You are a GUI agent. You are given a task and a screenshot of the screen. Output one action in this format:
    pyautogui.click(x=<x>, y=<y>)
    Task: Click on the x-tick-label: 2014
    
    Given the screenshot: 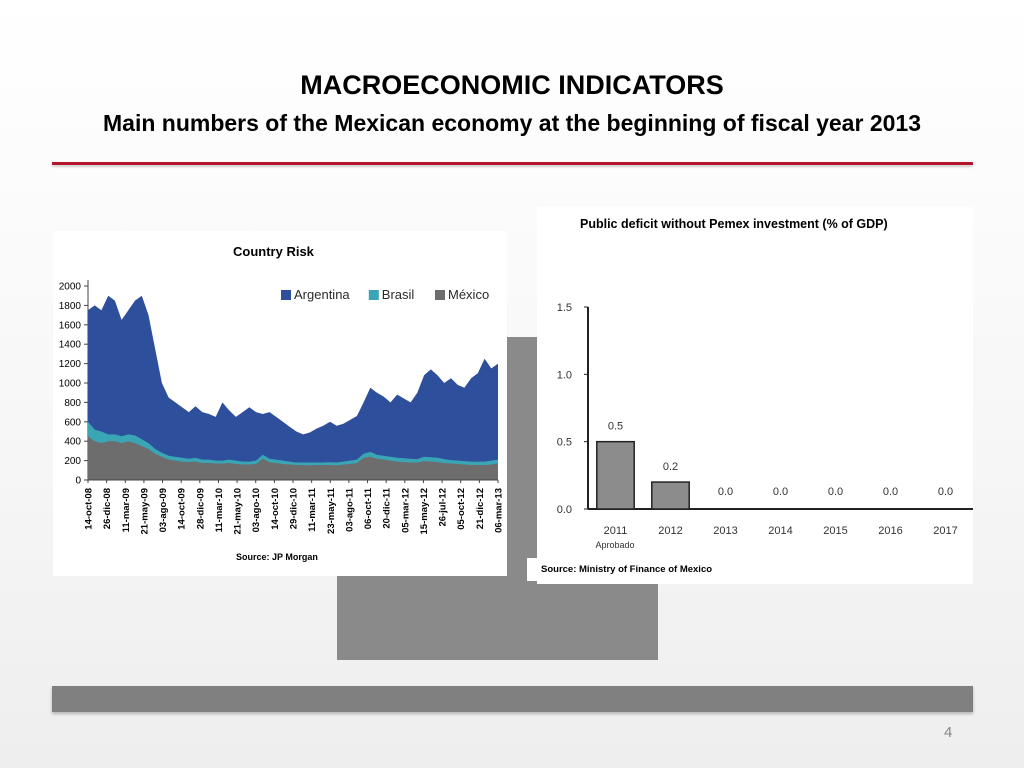 What is the action you would take?
    pyautogui.click(x=780, y=531)
    